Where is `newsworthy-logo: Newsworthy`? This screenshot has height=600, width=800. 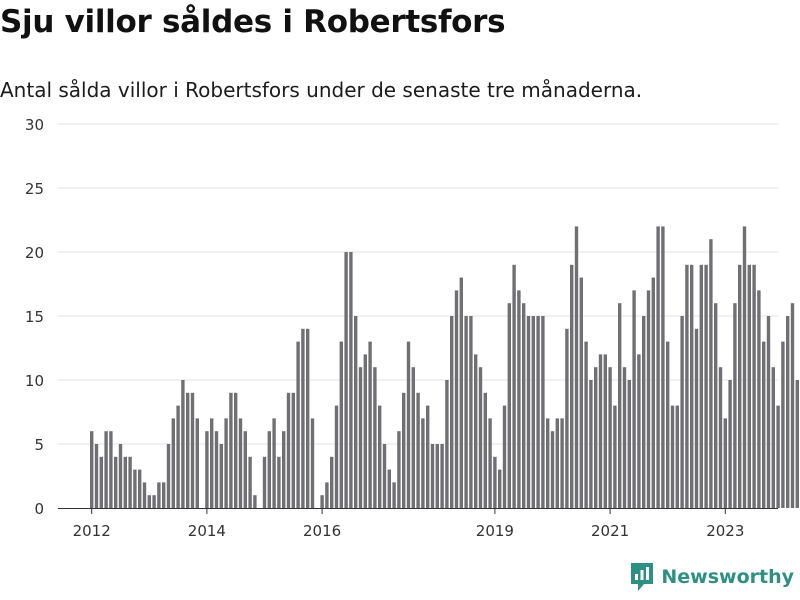 newsworthy-logo: Newsworthy is located at coordinates (711, 577).